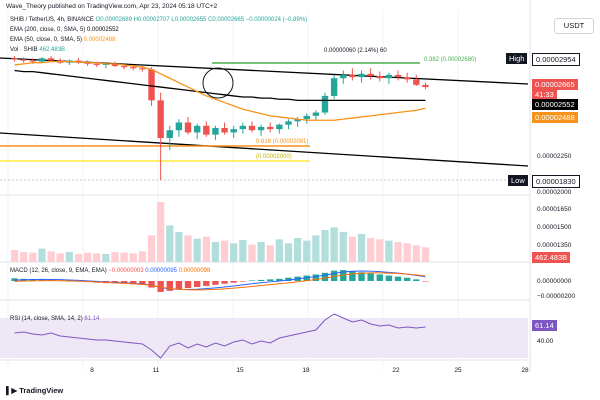  Describe the element at coordinates (218, 83) in the screenshot. I see `highlight-circle` at that location.